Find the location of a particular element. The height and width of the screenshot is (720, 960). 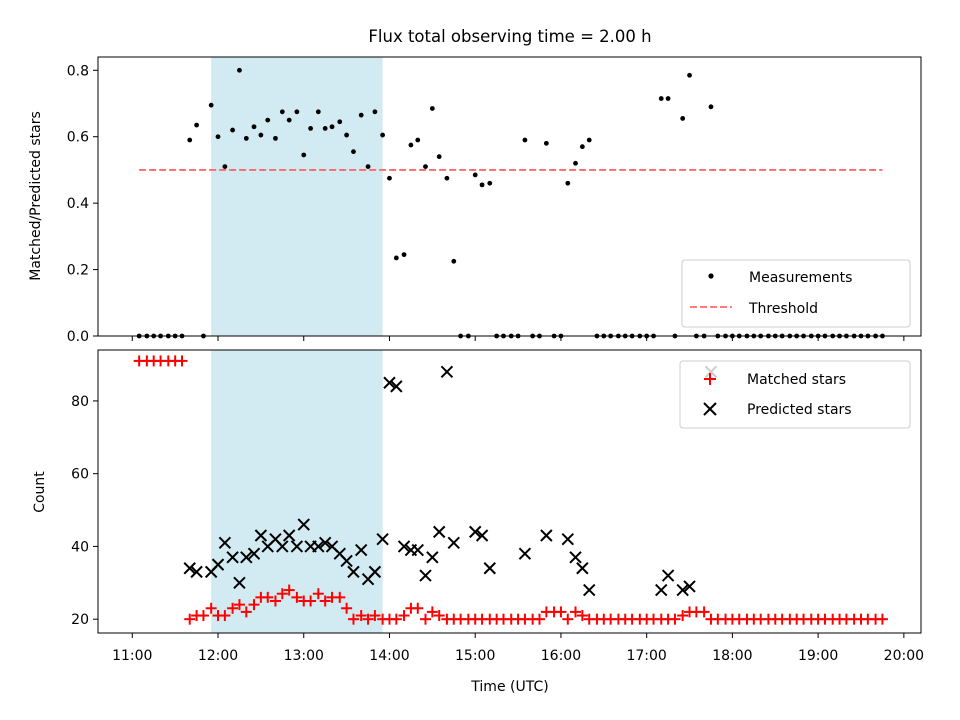

top-y-axis-label: Matched/Predicted stars is located at coordinates (36, 196).